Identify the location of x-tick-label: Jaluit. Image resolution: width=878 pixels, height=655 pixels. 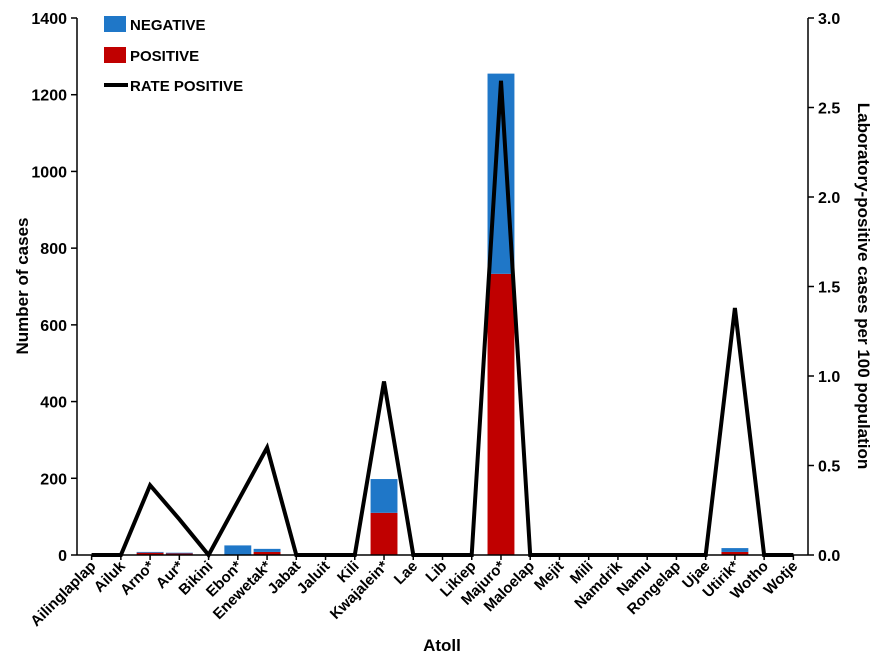
(314, 578).